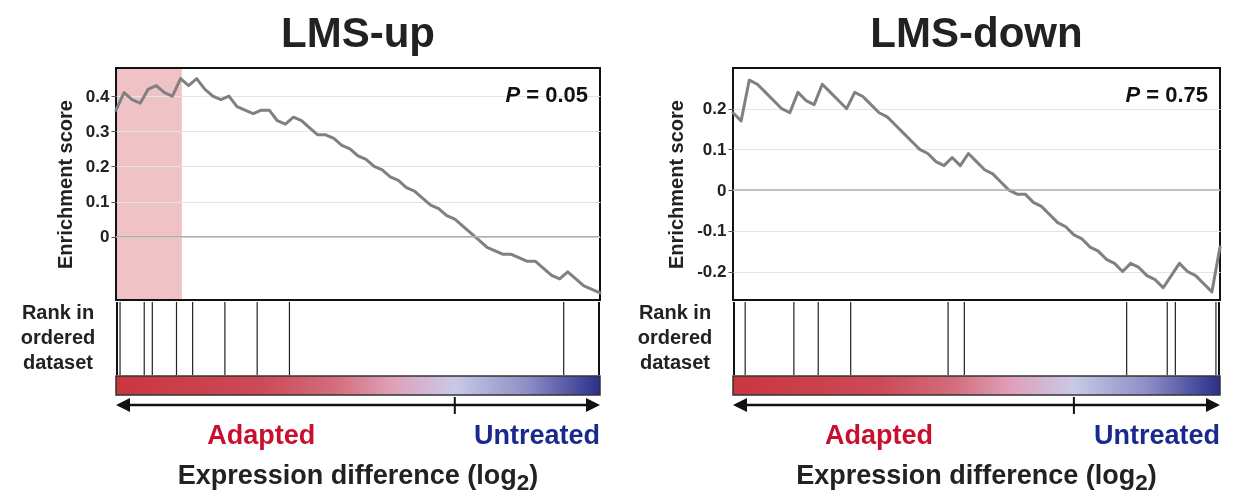 The width and height of the screenshot is (1238, 501). I want to click on y-tick-label: 0.4, so click(98, 96).